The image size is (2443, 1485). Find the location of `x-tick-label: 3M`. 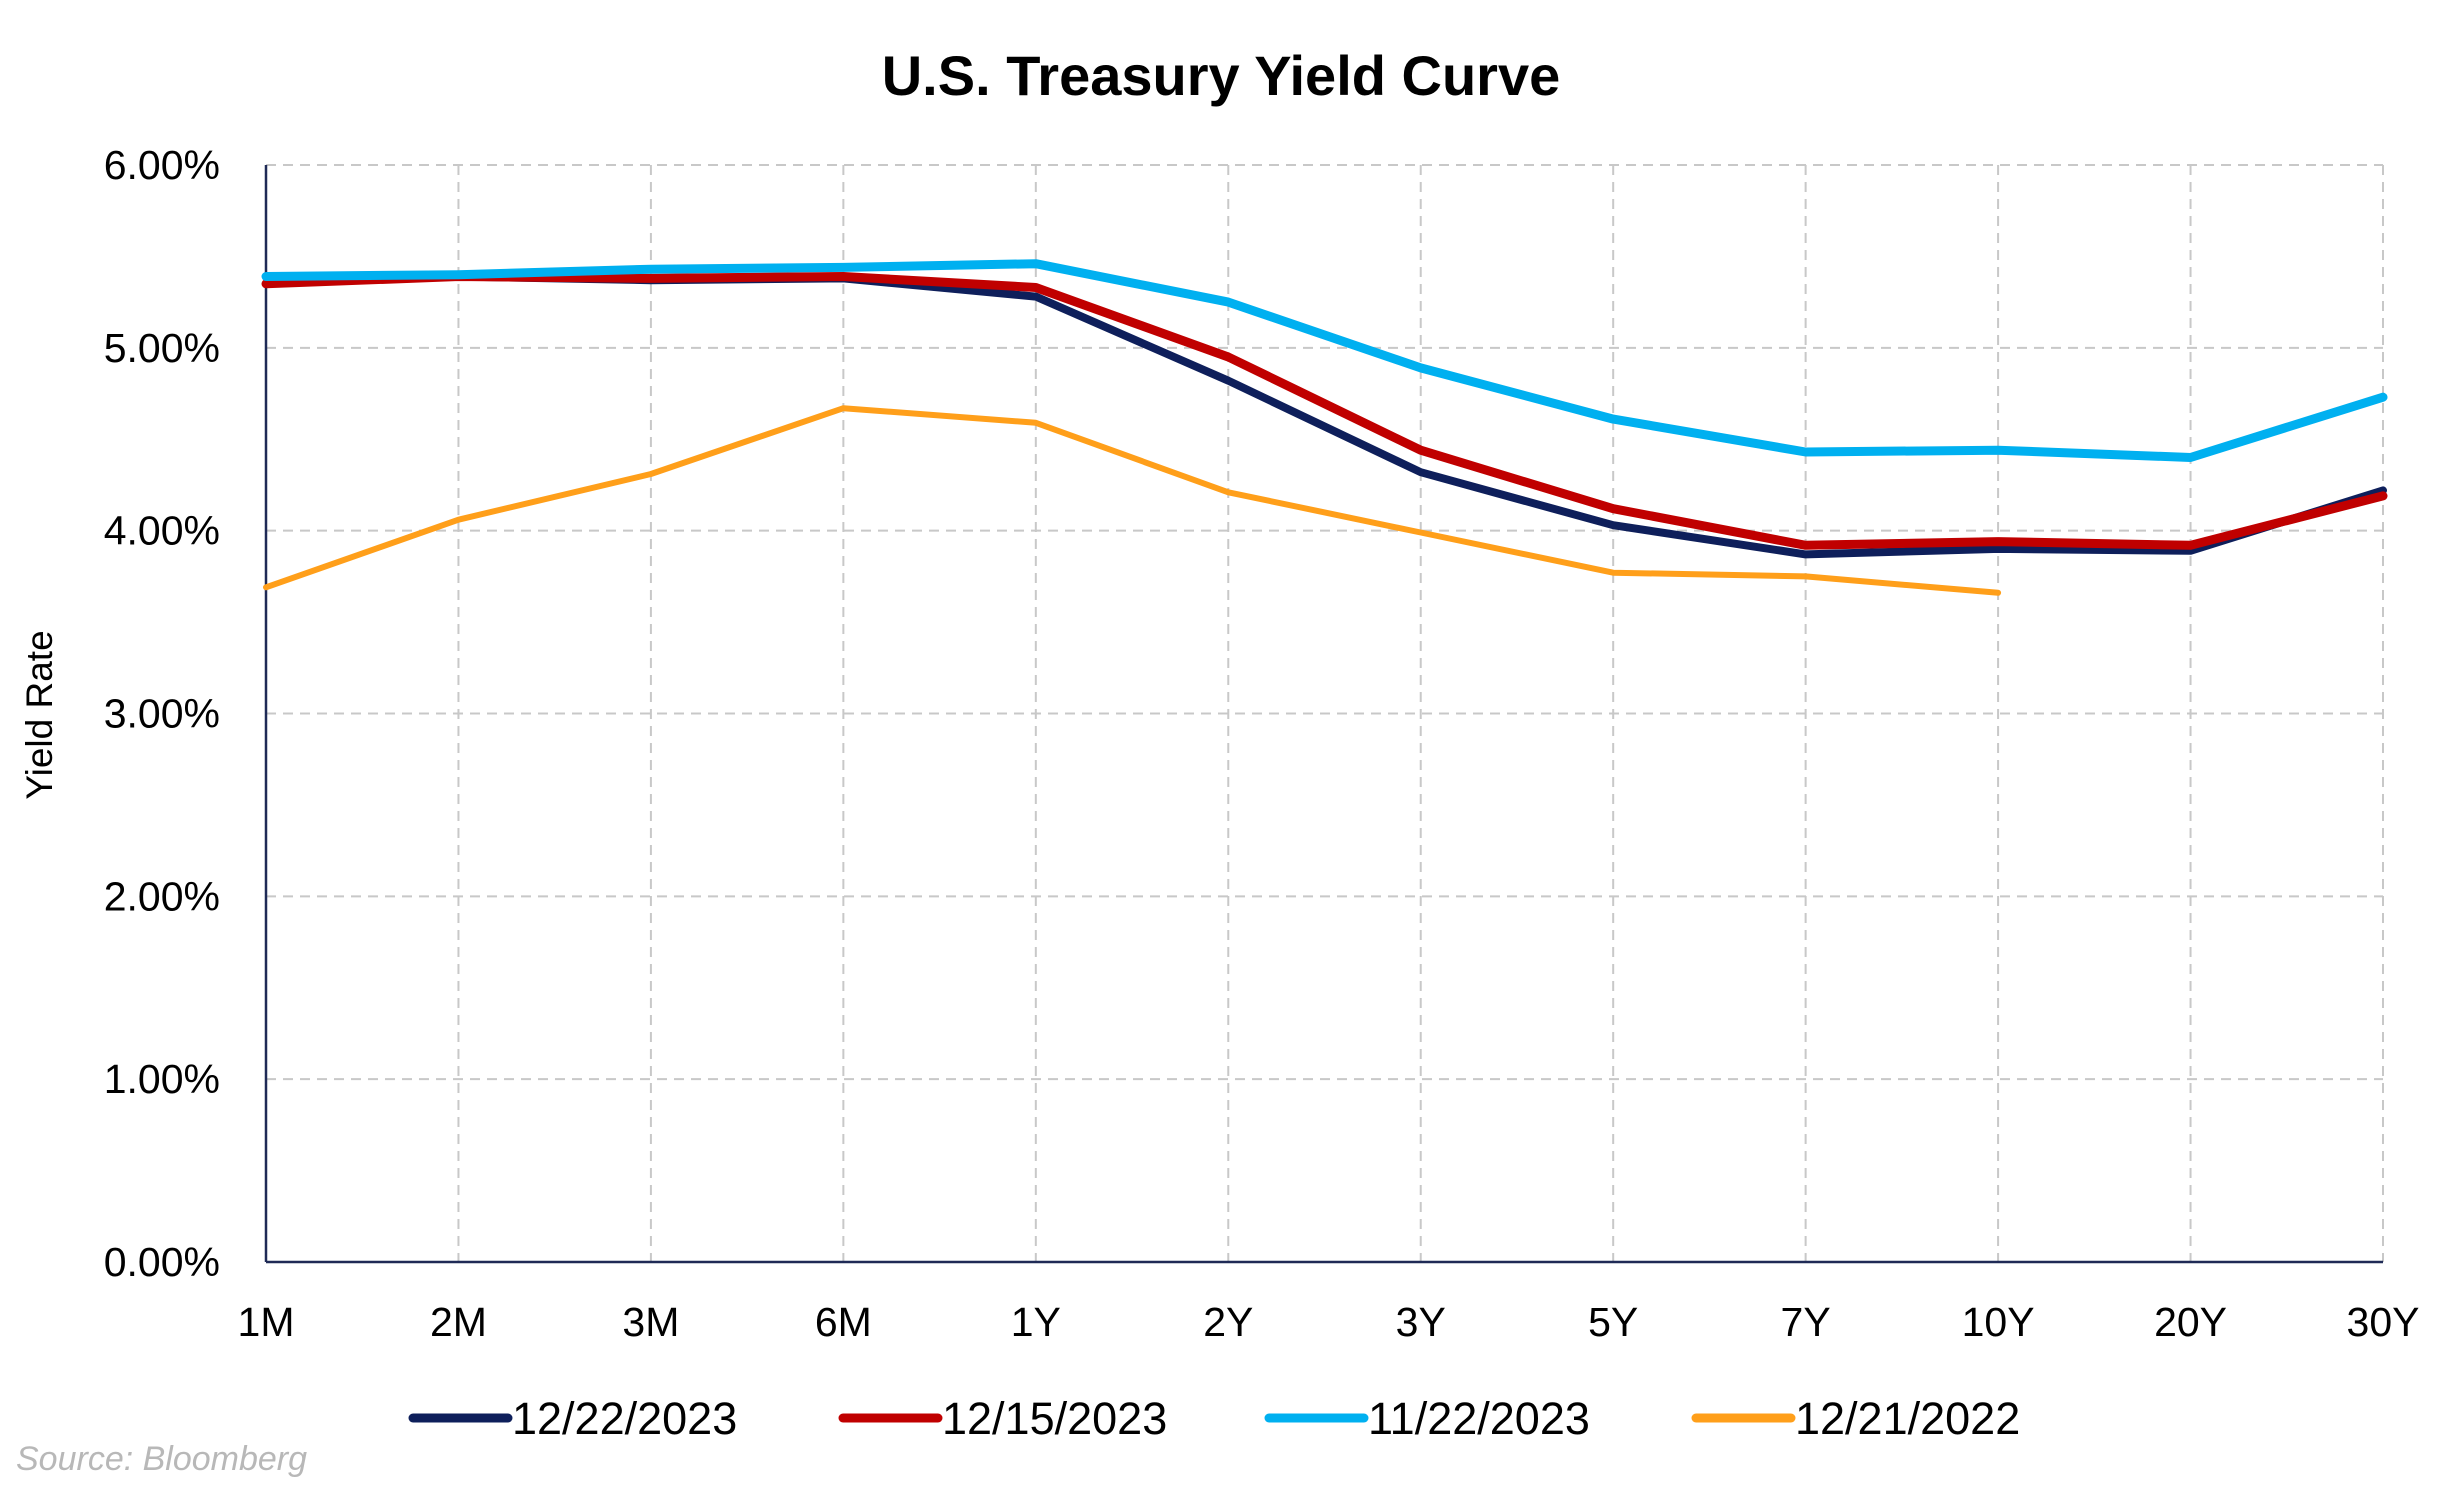

x-tick-label: 3M is located at coordinates (650, 1322).